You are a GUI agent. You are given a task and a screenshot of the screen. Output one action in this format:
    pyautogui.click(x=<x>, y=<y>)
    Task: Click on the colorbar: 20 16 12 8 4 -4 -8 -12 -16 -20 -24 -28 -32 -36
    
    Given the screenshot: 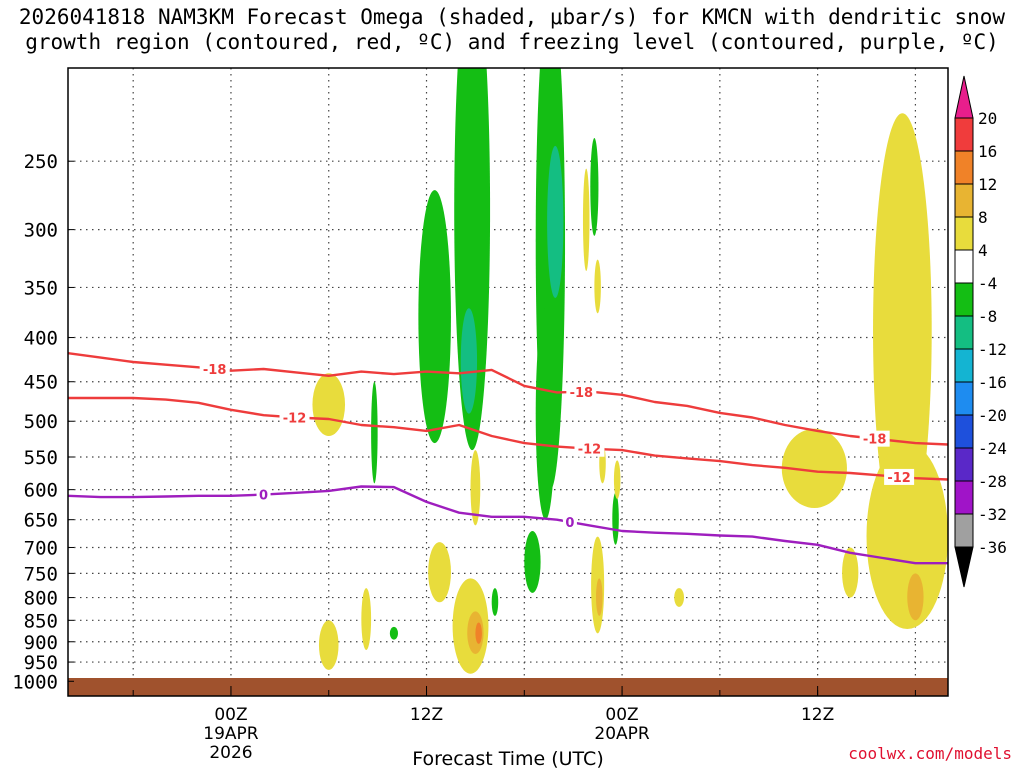 What is the action you would take?
    pyautogui.click(x=980, y=331)
    